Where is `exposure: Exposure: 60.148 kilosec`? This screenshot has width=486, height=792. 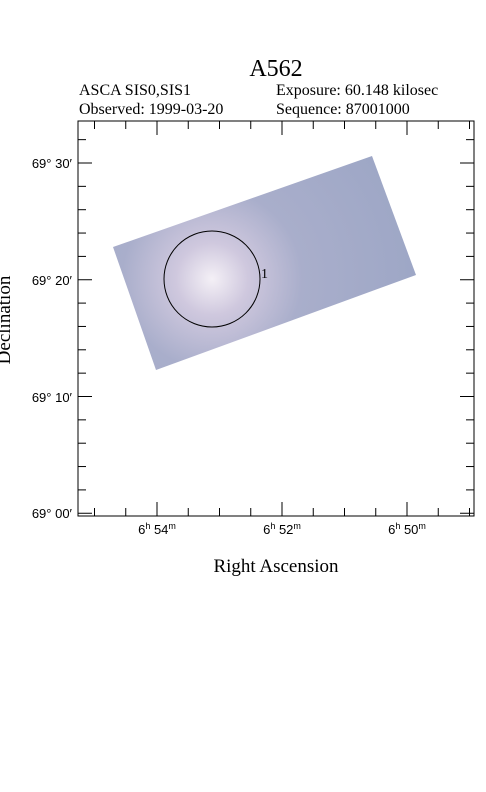
exposure: Exposure: 60.148 kilosec is located at coordinates (357, 90).